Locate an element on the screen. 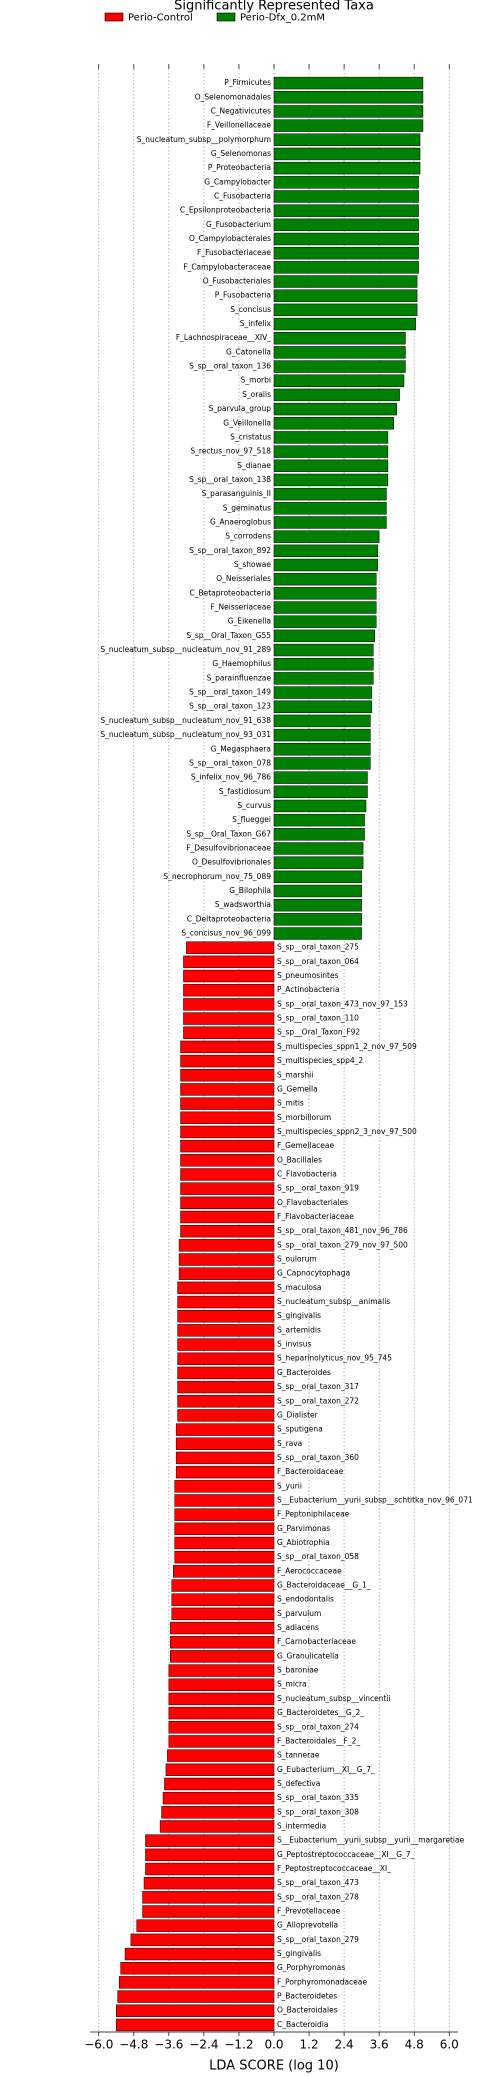 This screenshot has width=504, height=2077. category-label: F_Campylobacteraceae is located at coordinates (227, 266).